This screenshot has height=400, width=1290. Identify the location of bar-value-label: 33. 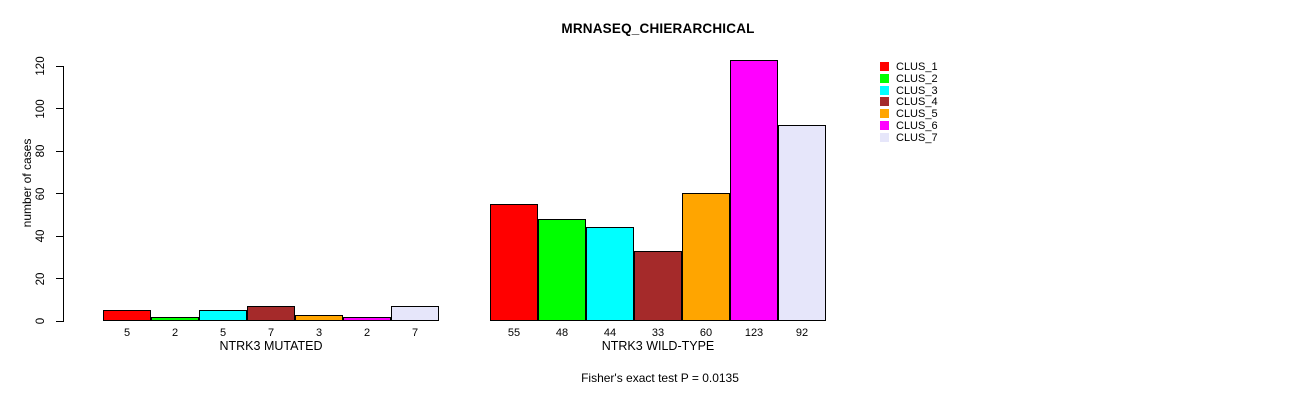
(658, 333).